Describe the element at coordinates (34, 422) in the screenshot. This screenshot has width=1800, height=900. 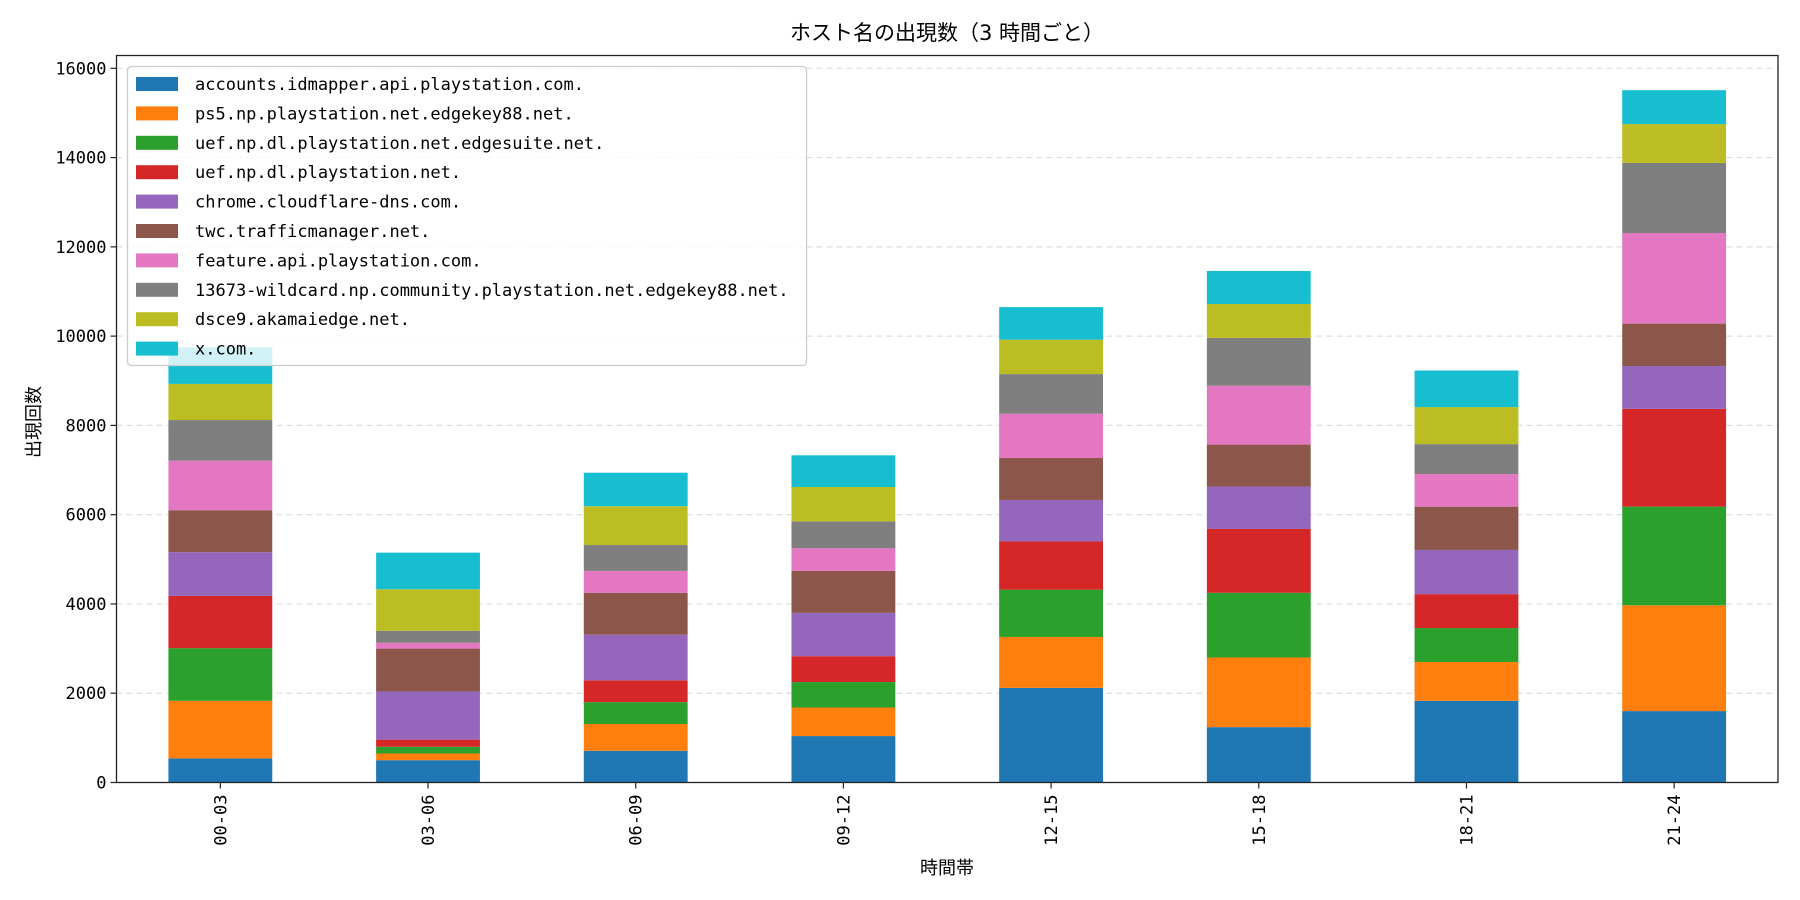
I see `y-axis-label: 出現回数` at that location.